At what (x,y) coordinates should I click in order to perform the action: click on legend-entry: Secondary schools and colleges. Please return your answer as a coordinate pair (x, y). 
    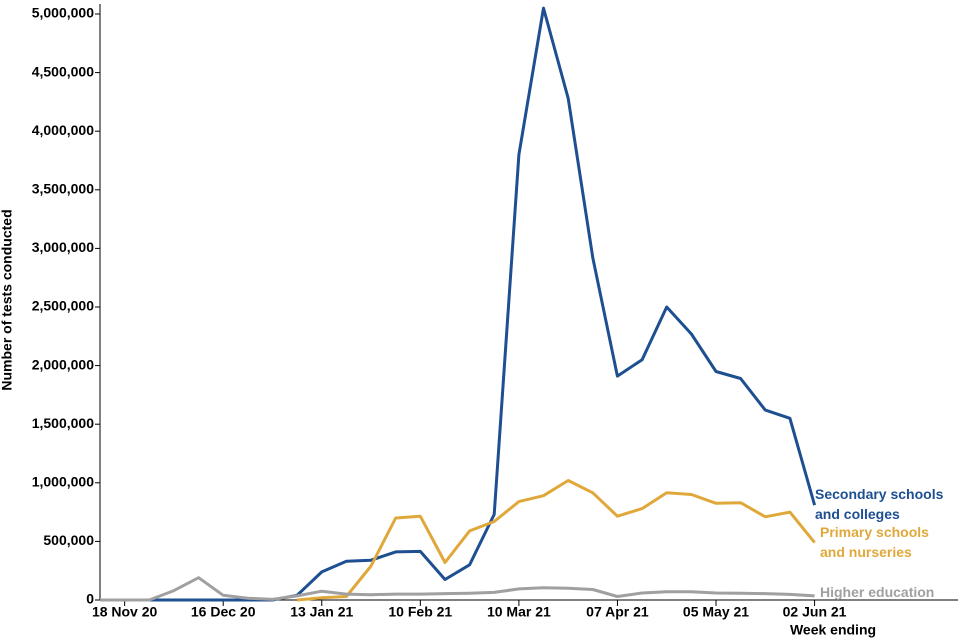
    Looking at the image, I should click on (879, 504).